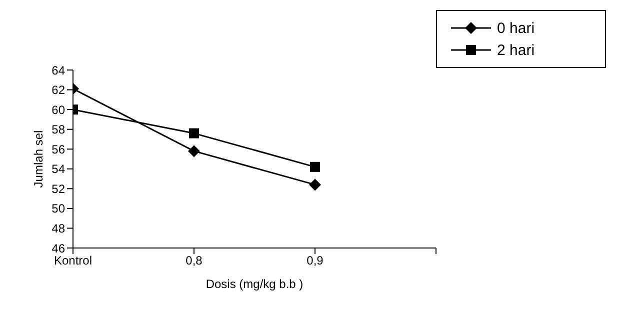  I want to click on y-tick-label: 64, so click(59, 70).